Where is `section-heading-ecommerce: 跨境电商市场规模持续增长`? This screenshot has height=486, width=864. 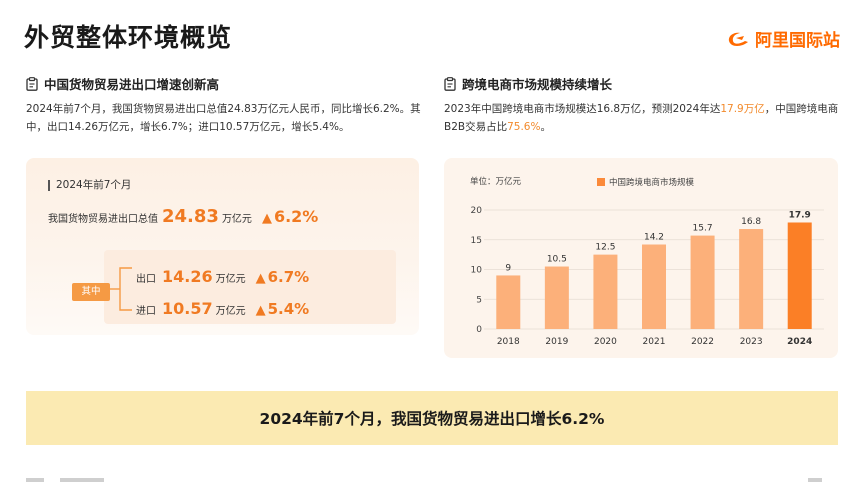 section-heading-ecommerce: 跨境电商市场规模持续增长 is located at coordinates (528, 83).